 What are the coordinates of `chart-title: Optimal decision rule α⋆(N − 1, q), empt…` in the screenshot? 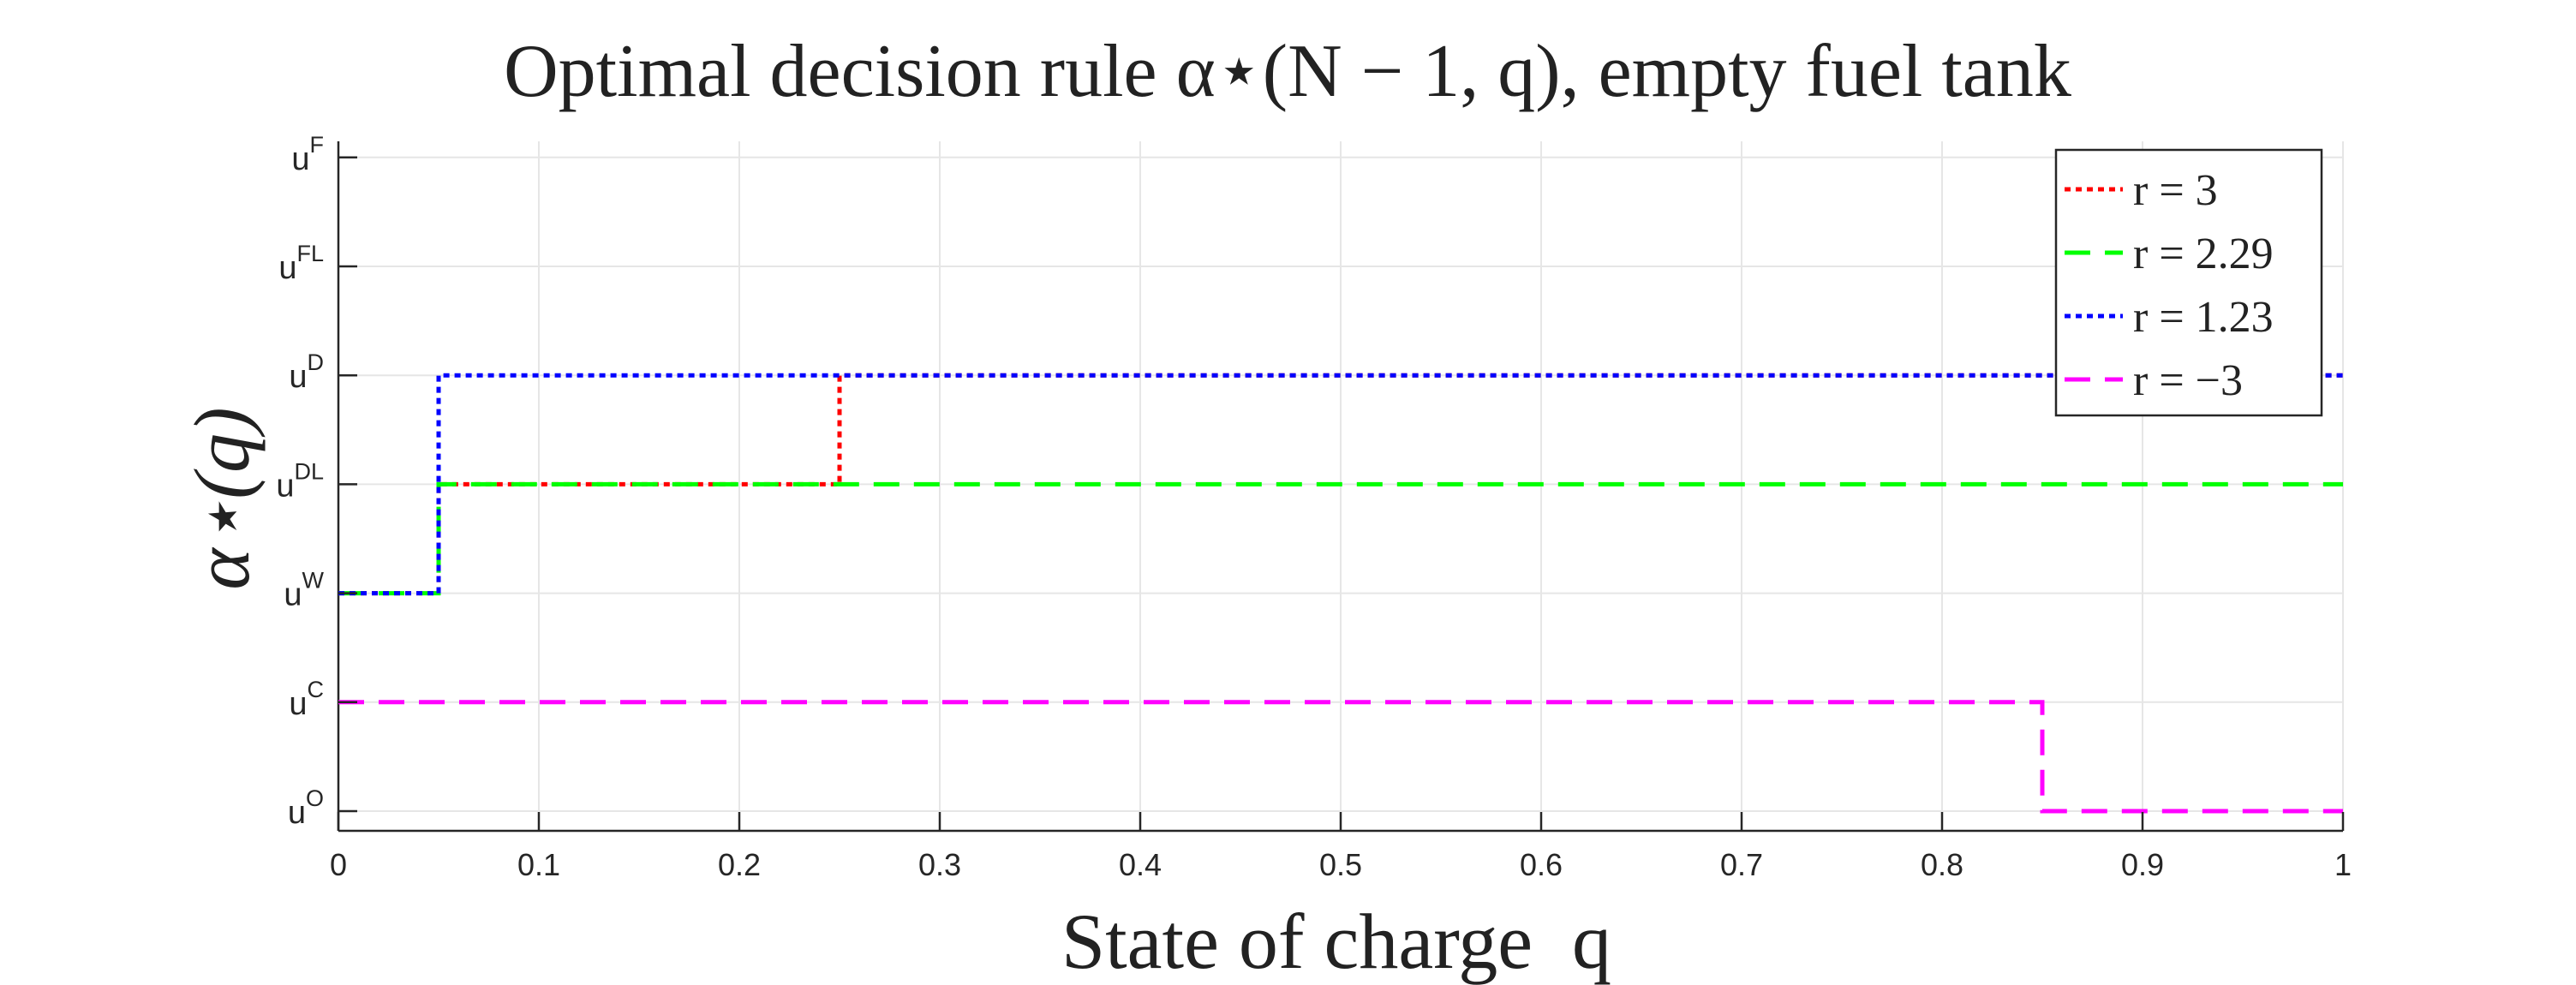 It's located at (1288, 71).